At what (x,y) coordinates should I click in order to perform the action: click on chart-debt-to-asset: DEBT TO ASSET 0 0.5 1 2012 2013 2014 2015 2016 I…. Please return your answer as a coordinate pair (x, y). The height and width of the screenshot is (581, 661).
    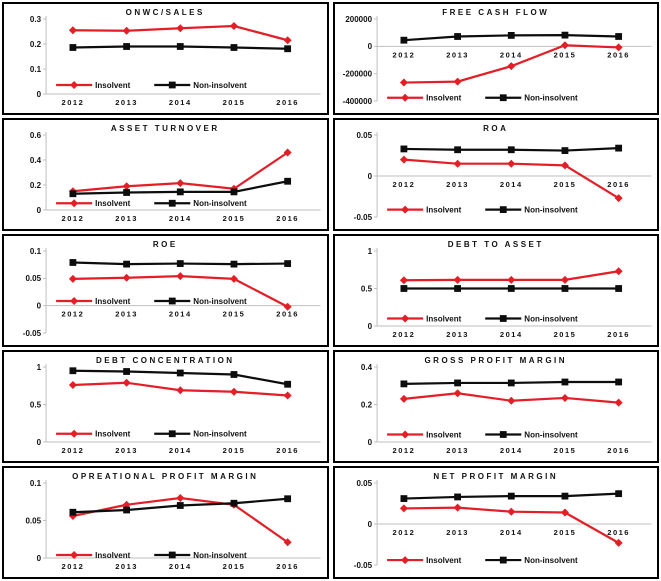
    Looking at the image, I should click on (495, 290).